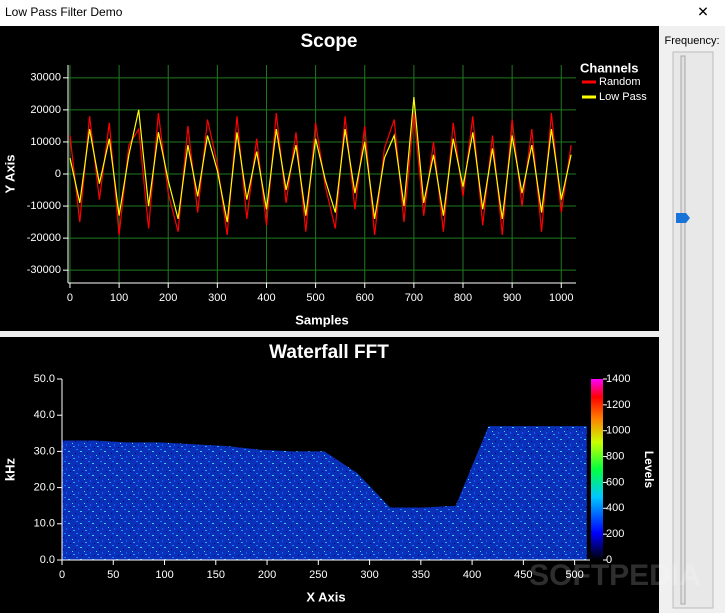 This screenshot has height=613, width=725. Describe the element at coordinates (421, 575) in the screenshot. I see `x-tick-label: 350` at that location.